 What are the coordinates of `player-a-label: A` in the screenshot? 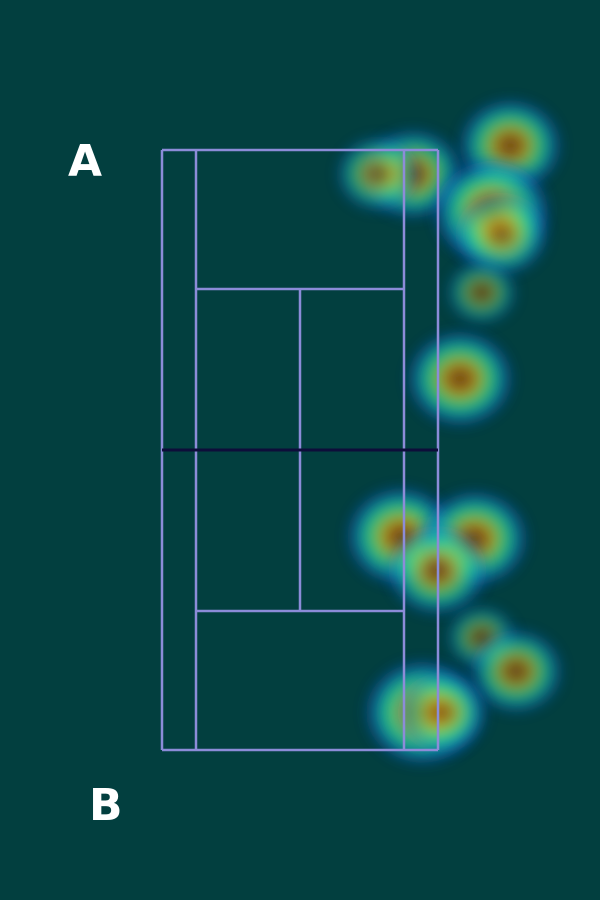 It's located at (86, 161).